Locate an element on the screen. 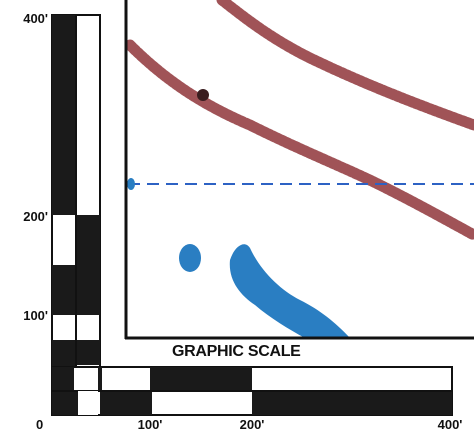 The height and width of the screenshot is (434, 474). horizontal-tick-label-0: 0 is located at coordinates (40, 424).